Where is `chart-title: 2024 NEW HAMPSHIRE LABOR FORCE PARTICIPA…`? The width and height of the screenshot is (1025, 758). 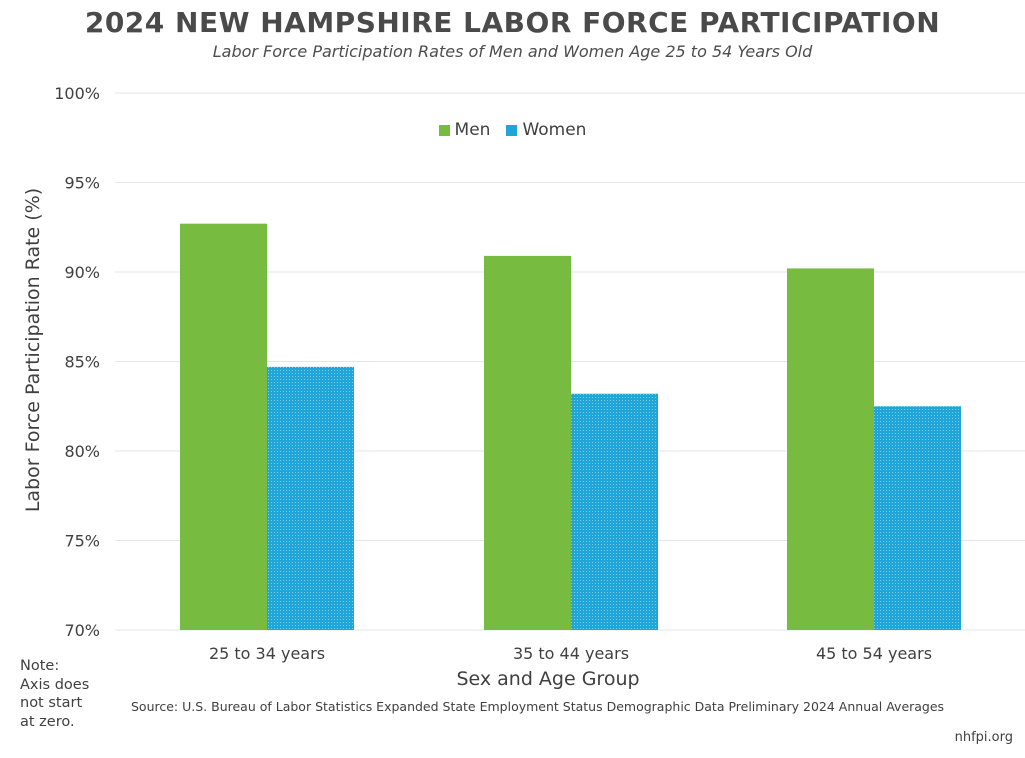
chart-title: 2024 NEW HAMPSHIRE LABOR FORCE PARTICIPA… is located at coordinates (512, 22).